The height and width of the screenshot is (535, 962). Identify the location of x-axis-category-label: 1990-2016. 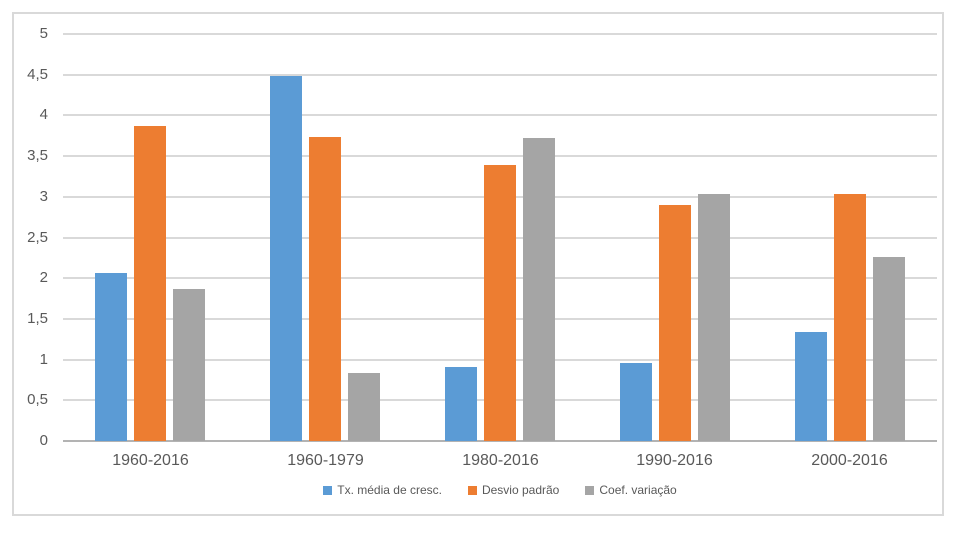
(674, 460).